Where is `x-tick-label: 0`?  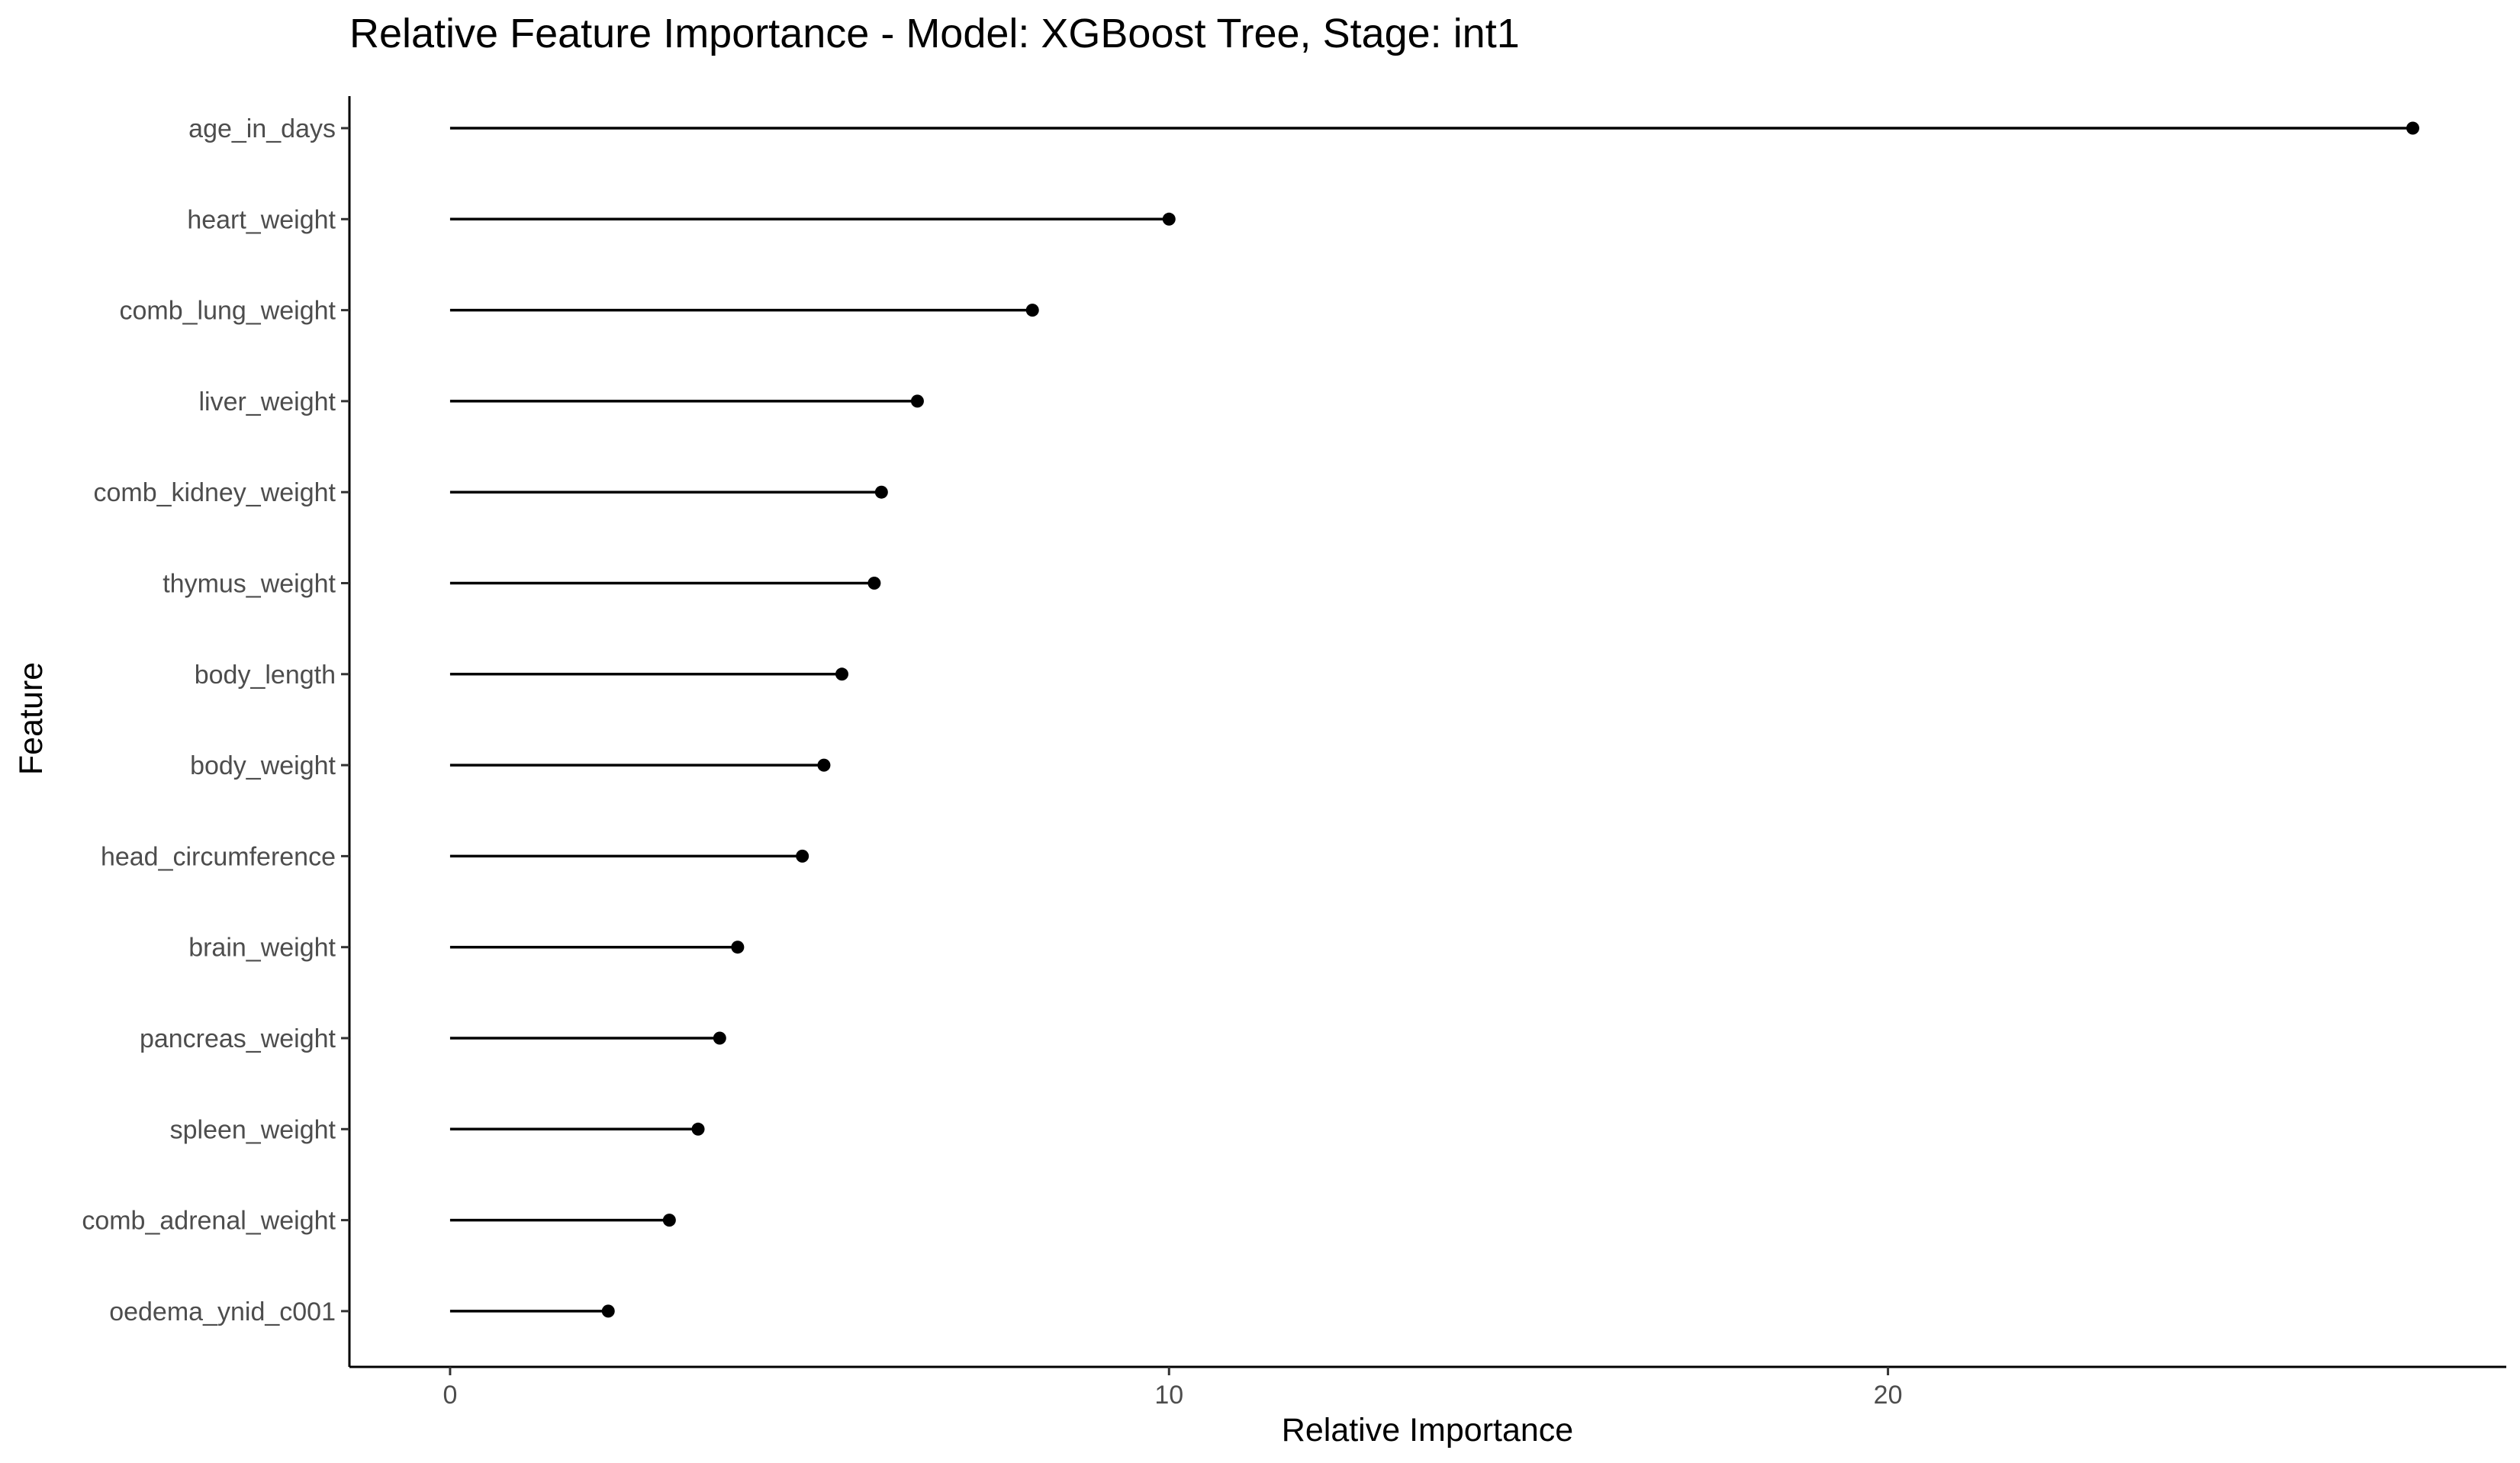 x-tick-label: 0 is located at coordinates (450, 1395).